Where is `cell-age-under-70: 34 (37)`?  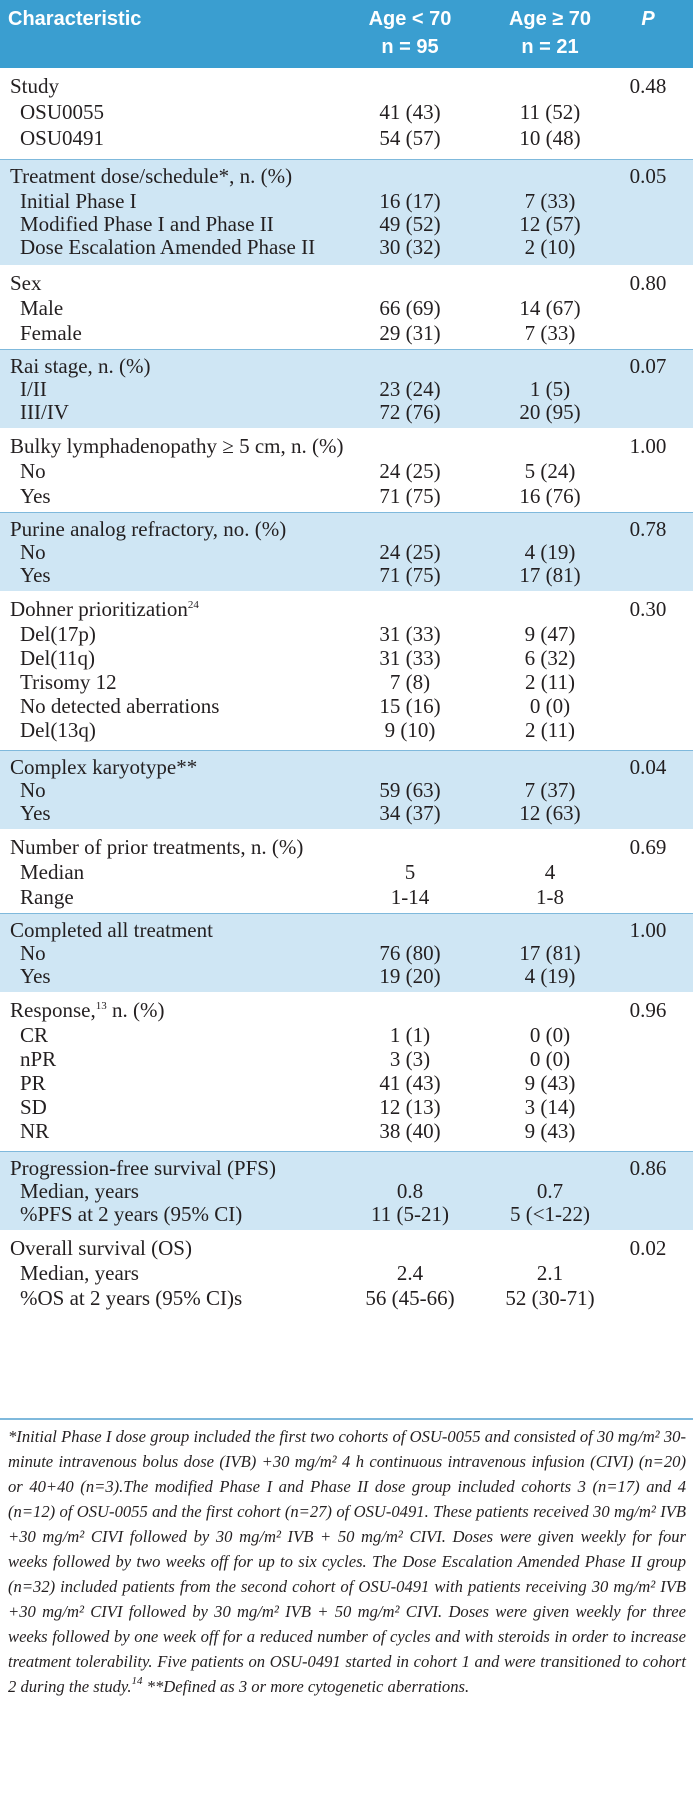
cell-age-under-70: 34 (37) is located at coordinates (410, 813).